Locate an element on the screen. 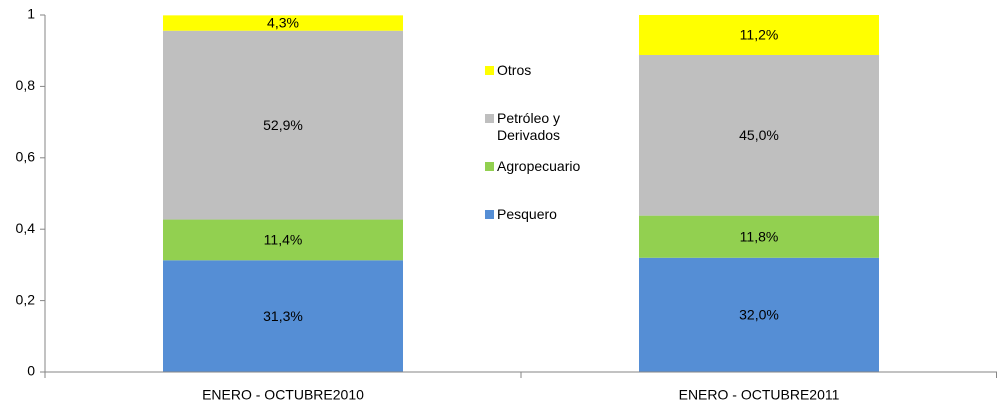  x-tick-label: ENERO - OCTUBRE2010 is located at coordinates (283, 395).